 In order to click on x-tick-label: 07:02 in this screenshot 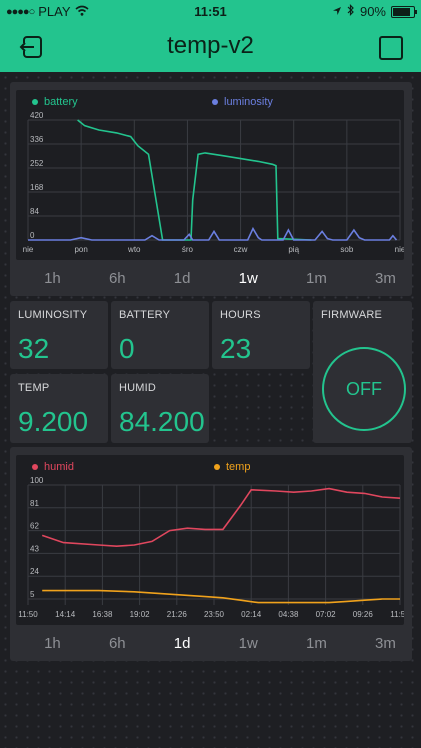, I will do `click(326, 614)`.